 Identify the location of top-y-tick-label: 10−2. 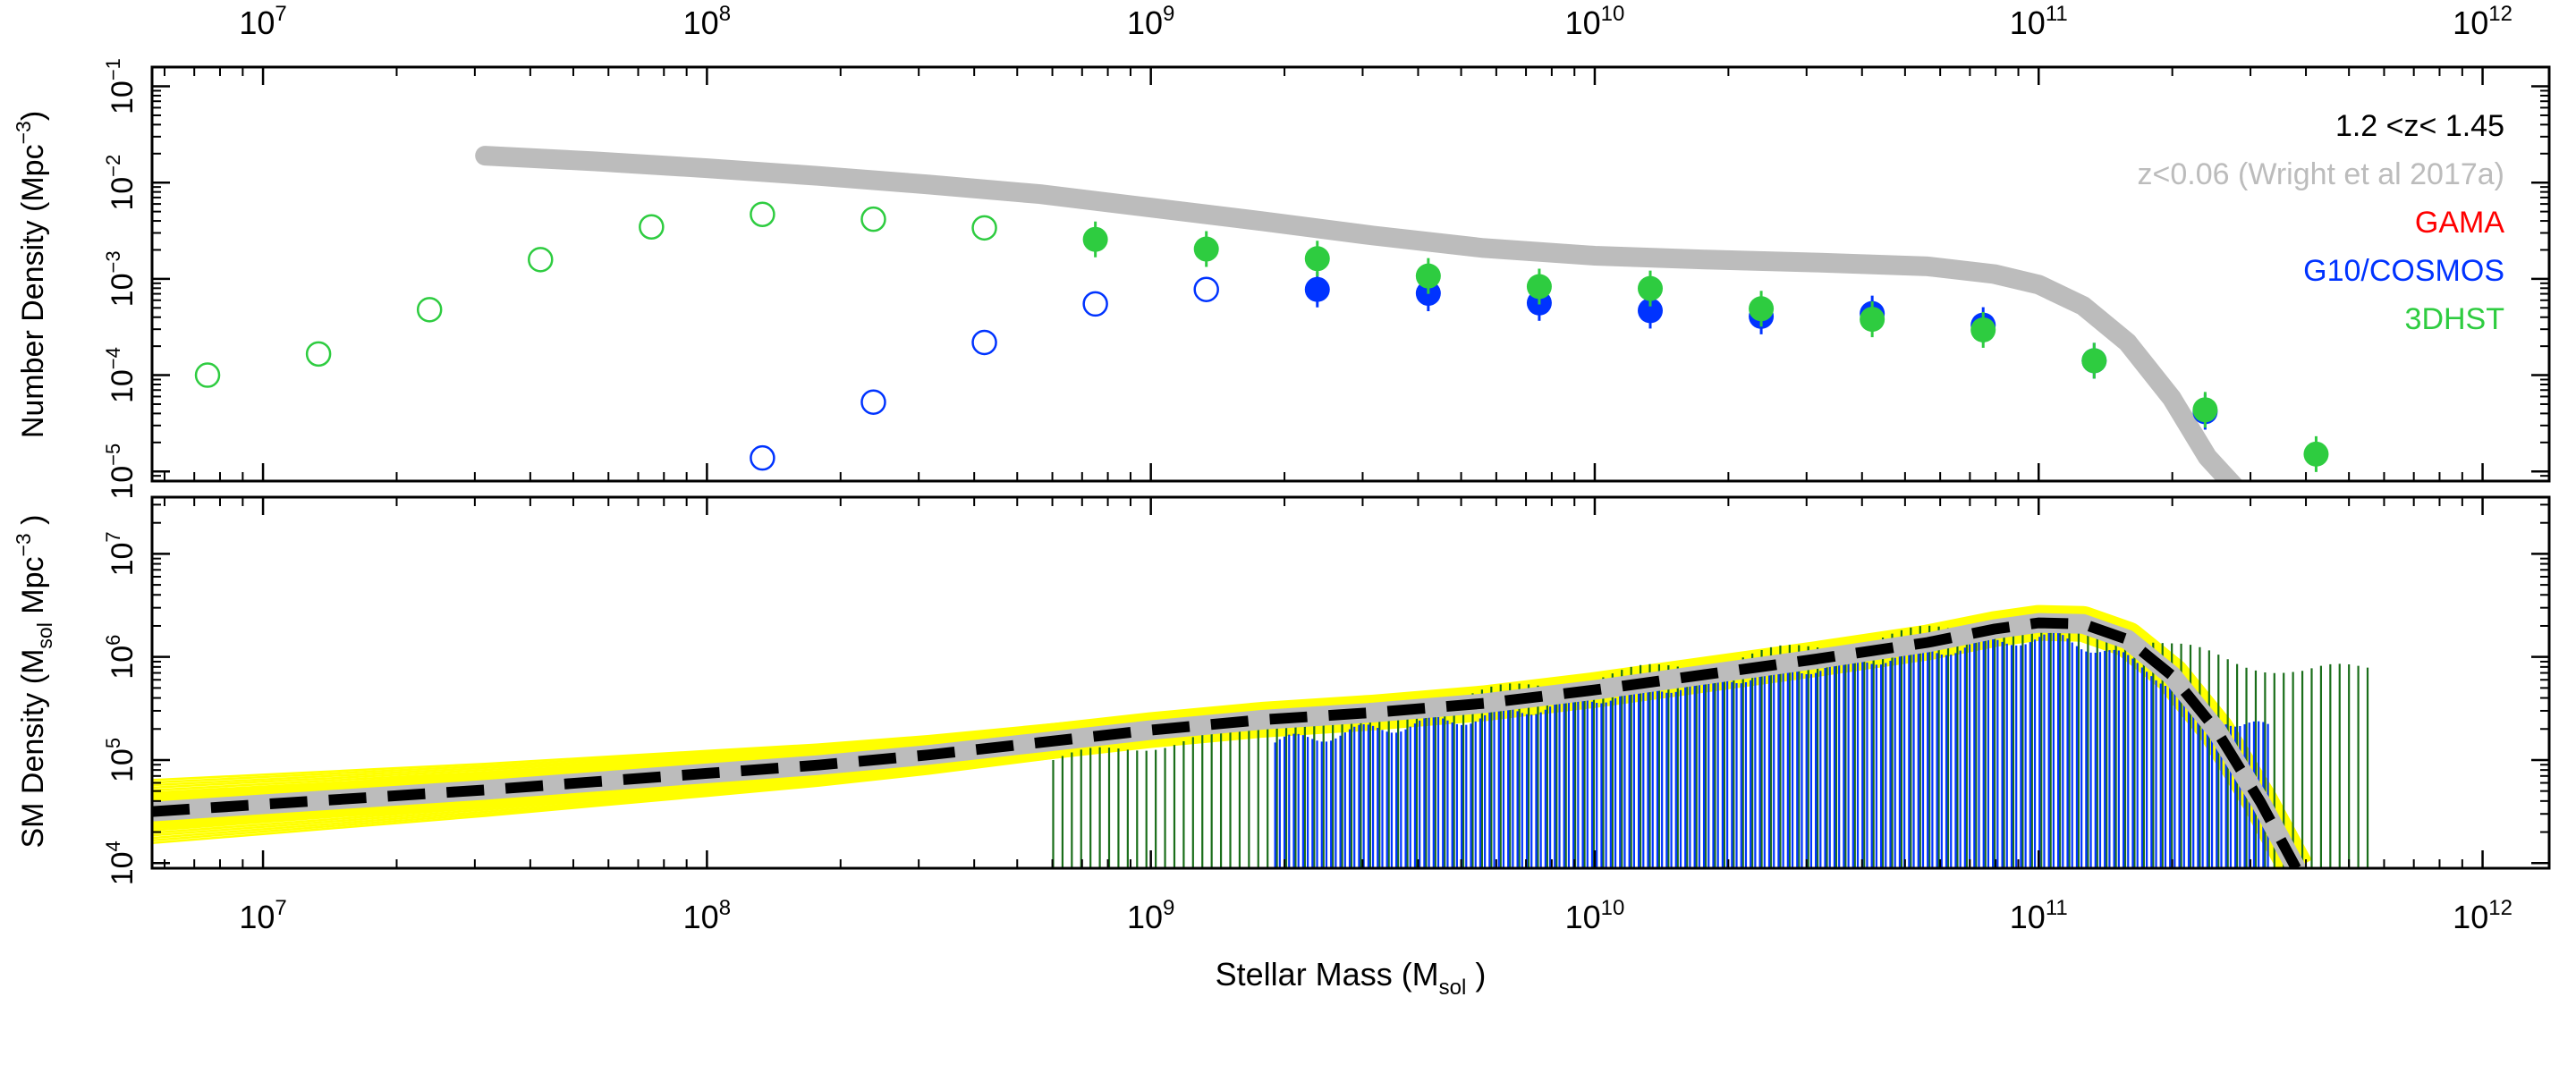
(121, 183).